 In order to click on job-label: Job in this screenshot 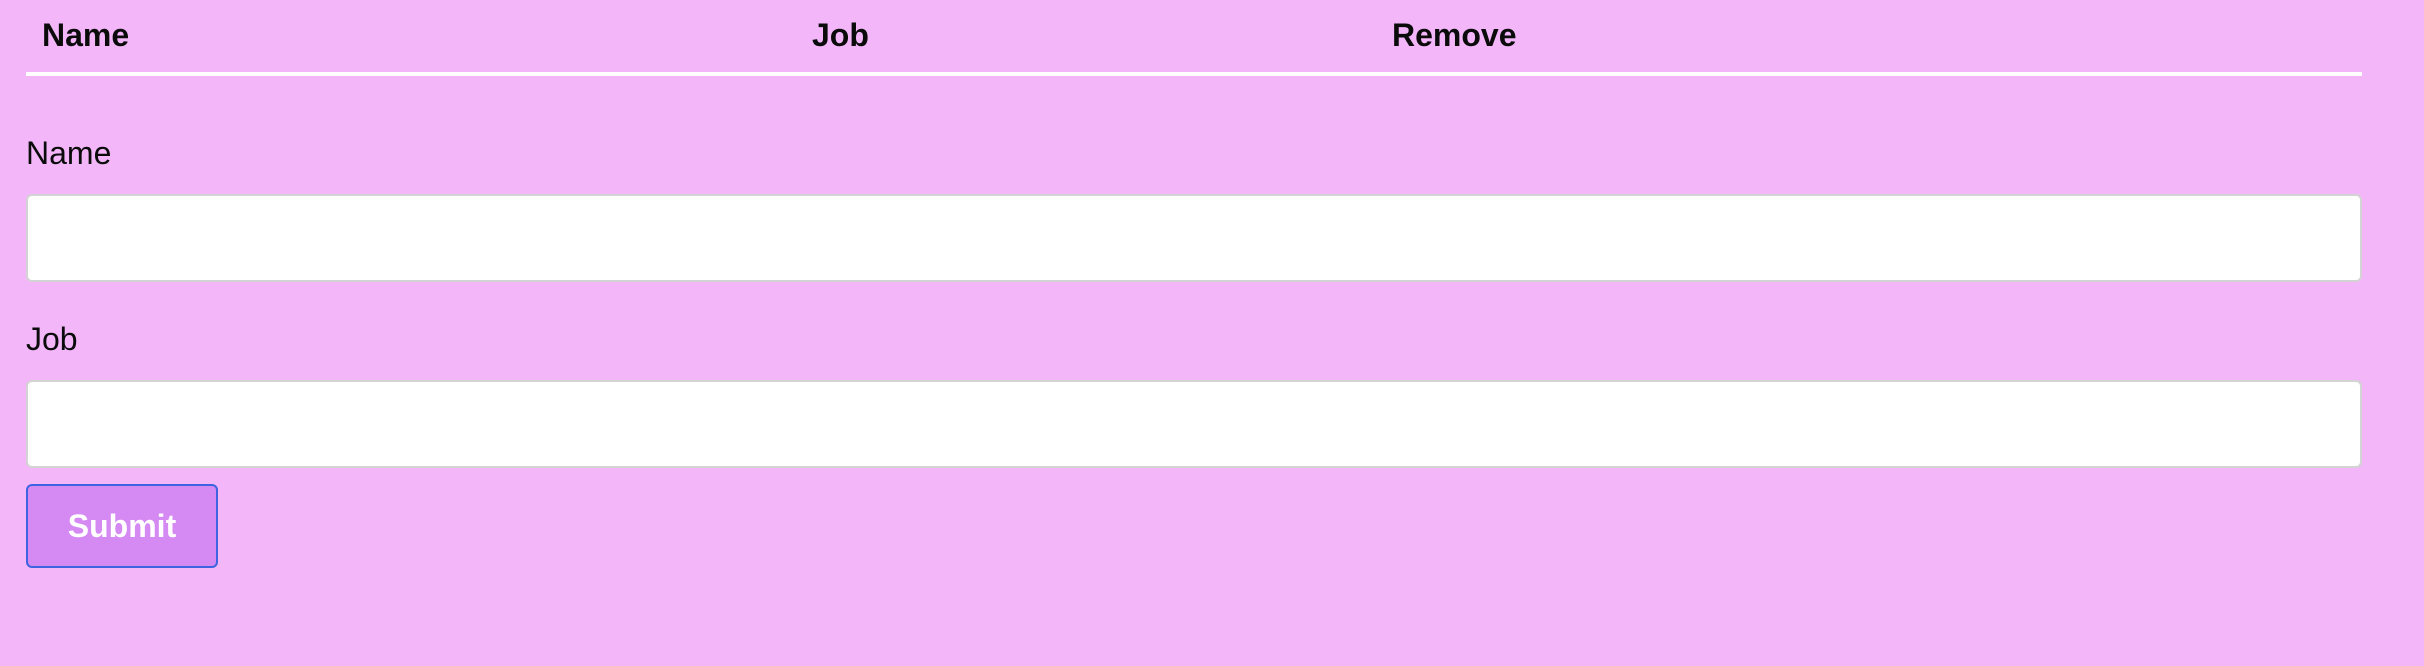, I will do `click(52, 339)`.